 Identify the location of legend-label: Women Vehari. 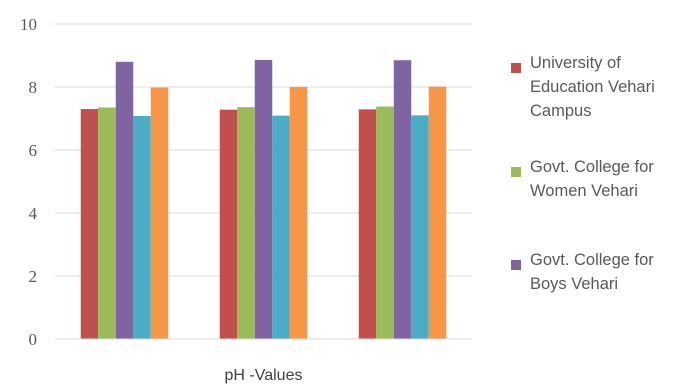
(584, 191).